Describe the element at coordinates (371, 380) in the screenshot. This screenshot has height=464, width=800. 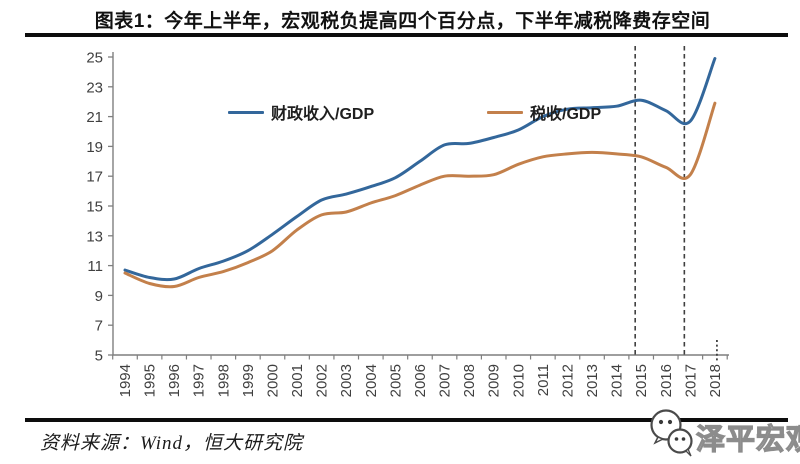
I see `x-tick-label: 2004` at that location.